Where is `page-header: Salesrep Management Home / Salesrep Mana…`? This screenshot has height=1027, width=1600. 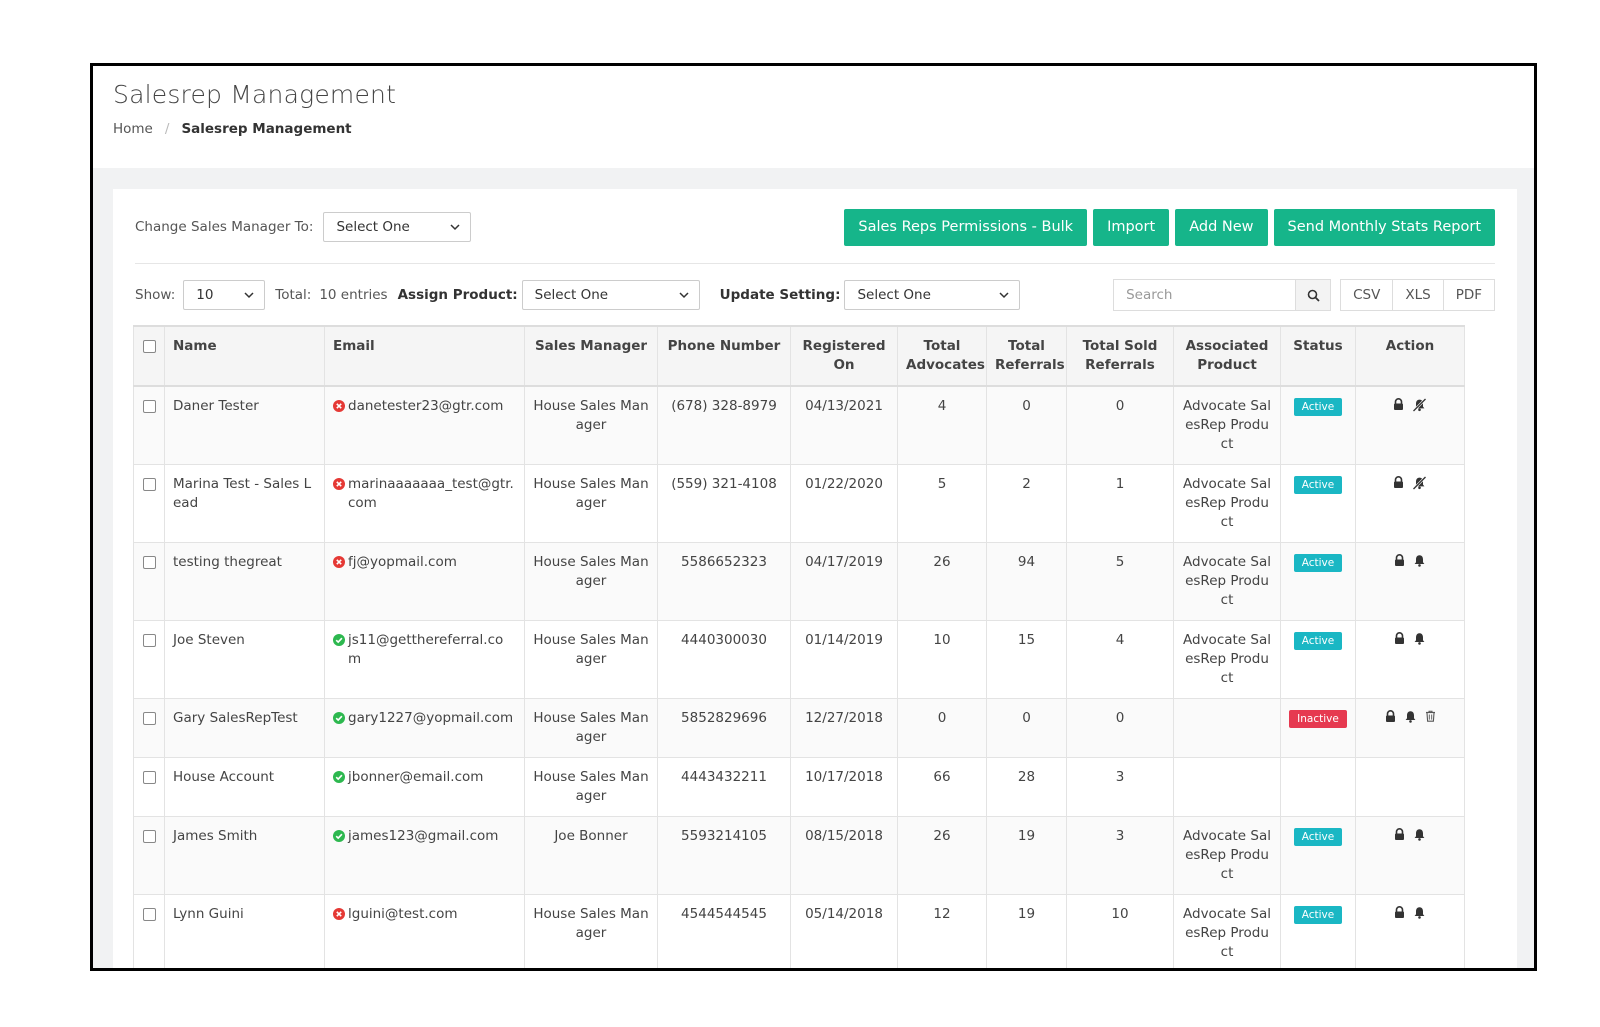
page-header: Salesrep Management Home / Salesrep Mana… is located at coordinates (813, 117).